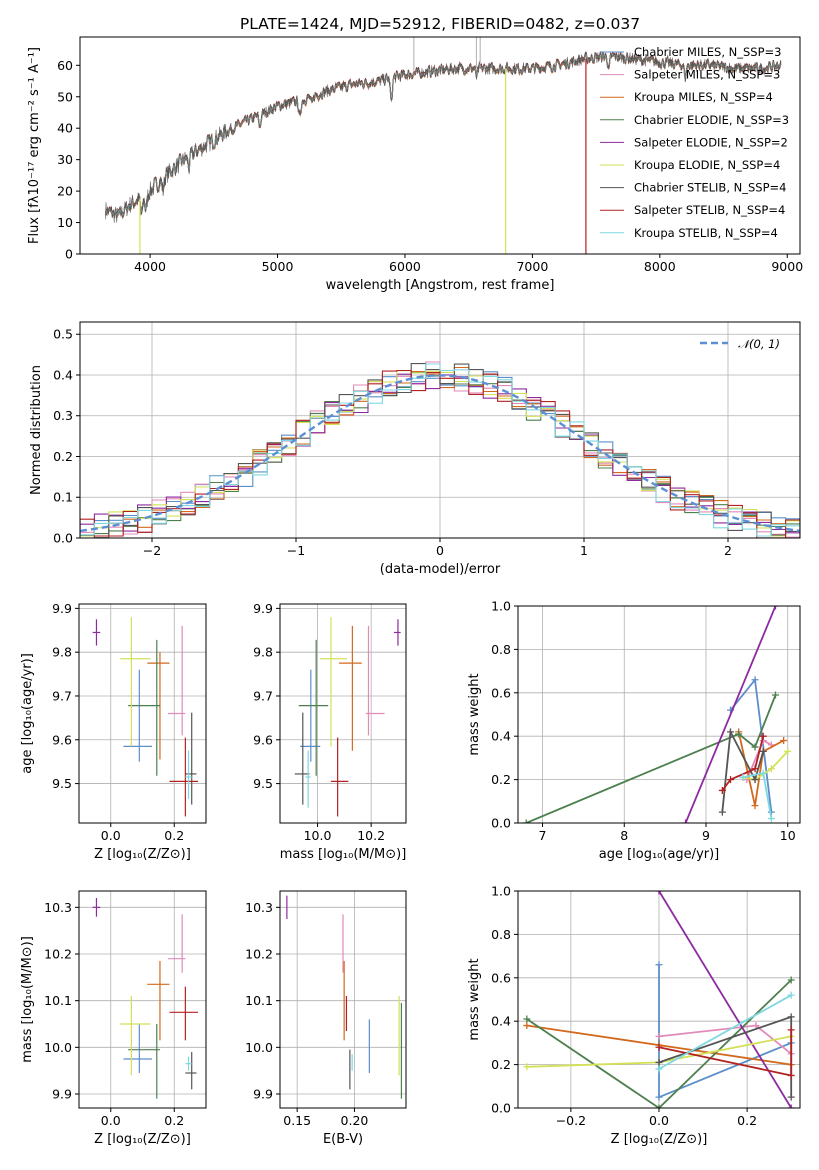  What do you see at coordinates (660, 266) in the screenshot?
I see `x-tick-label: 8000` at bounding box center [660, 266].